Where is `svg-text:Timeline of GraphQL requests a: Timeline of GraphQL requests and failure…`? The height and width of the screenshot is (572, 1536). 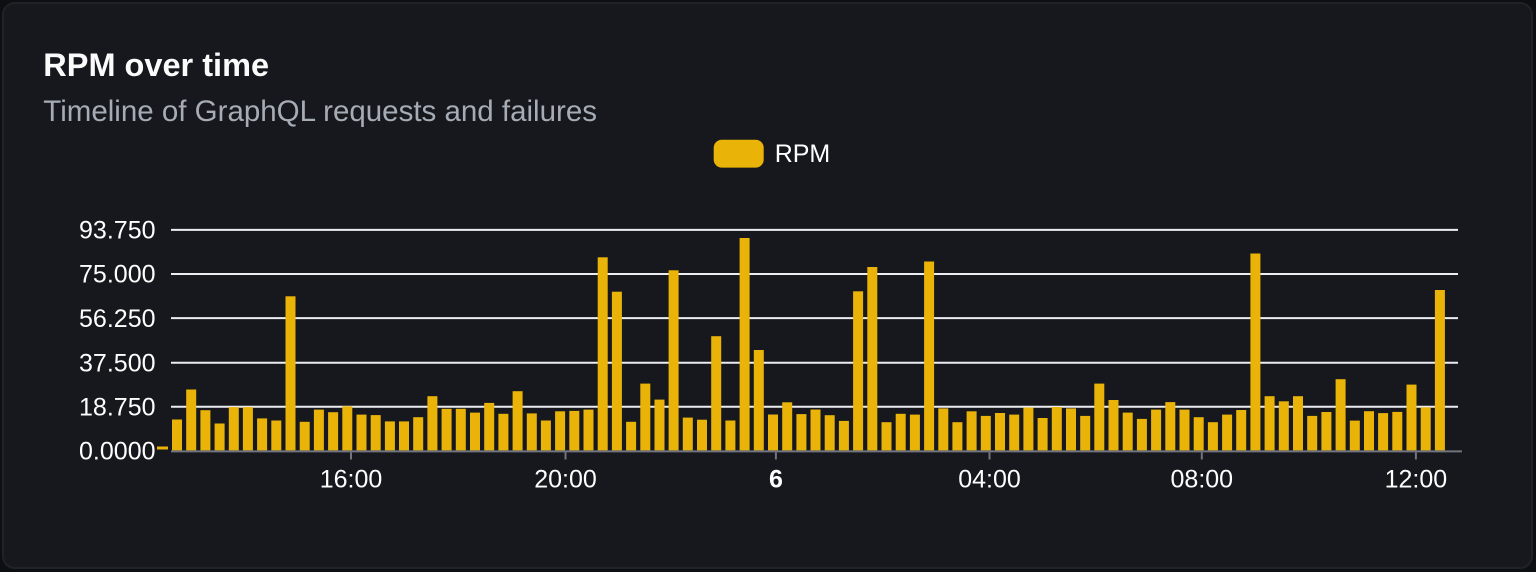
svg-text:Timeline of GraphQL requests a: Timeline of GraphQL requests and failure… is located at coordinates (320, 111).